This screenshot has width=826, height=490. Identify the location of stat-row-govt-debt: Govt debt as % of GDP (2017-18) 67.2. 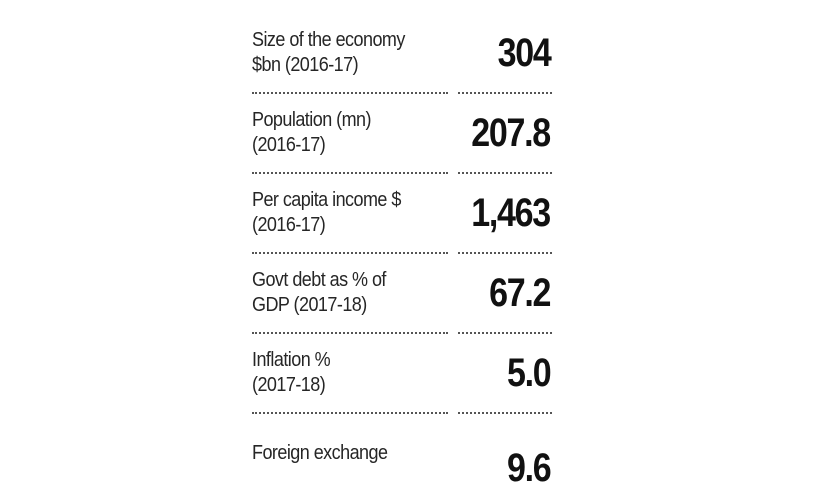
(402, 293).